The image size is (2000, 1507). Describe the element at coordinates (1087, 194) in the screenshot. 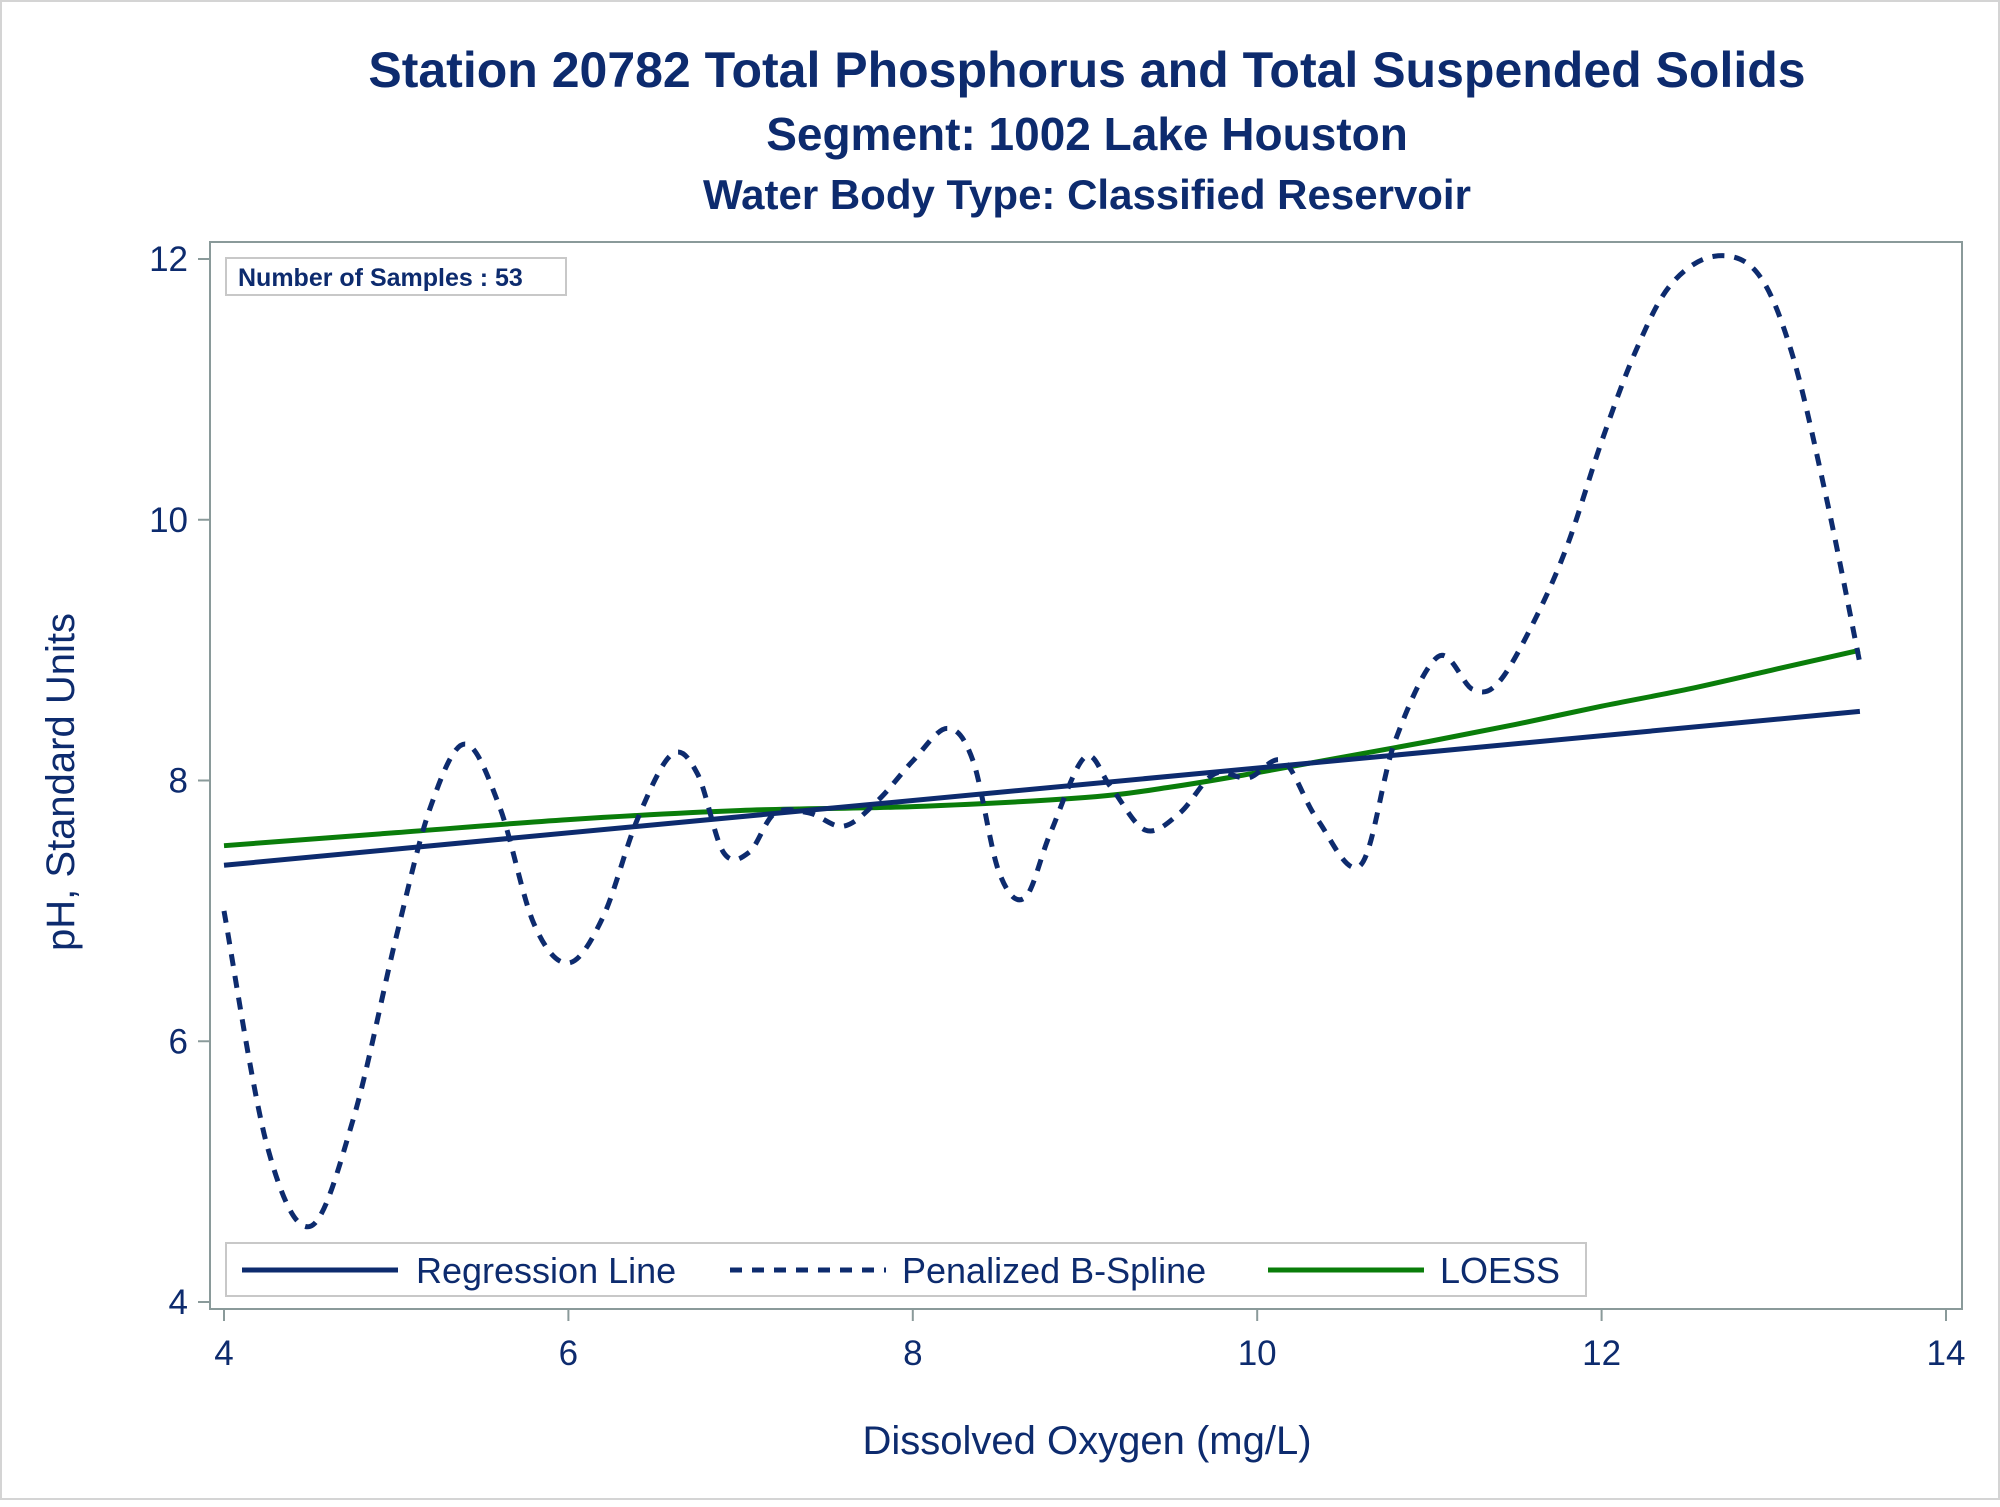

I see `chart-subtitle-2: Water Body Type: Classified Reservoir` at that location.